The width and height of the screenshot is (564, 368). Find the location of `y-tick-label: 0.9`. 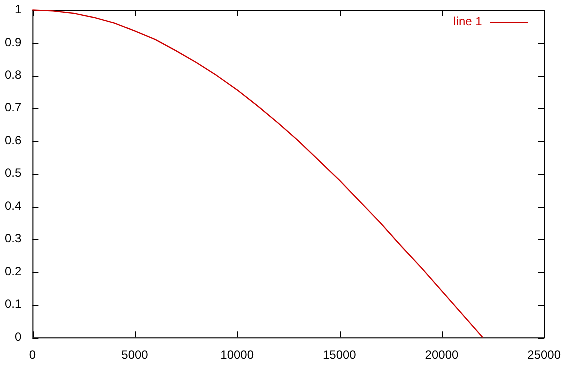

y-tick-label: 0.9 is located at coordinates (13, 42).